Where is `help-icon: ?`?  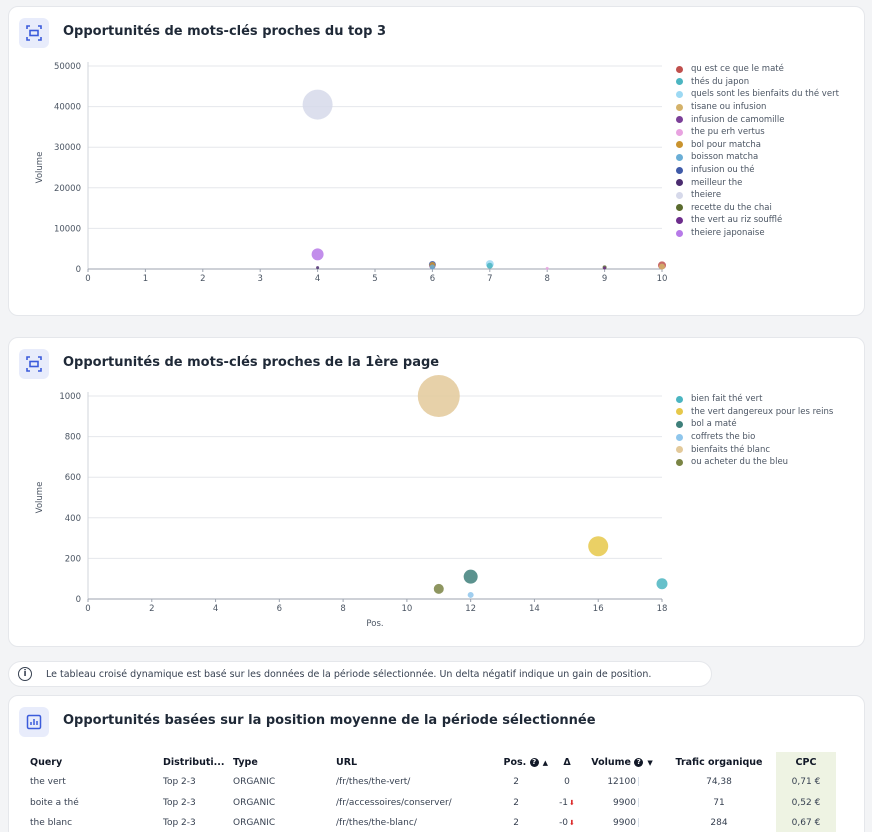 help-icon: ? is located at coordinates (639, 762).